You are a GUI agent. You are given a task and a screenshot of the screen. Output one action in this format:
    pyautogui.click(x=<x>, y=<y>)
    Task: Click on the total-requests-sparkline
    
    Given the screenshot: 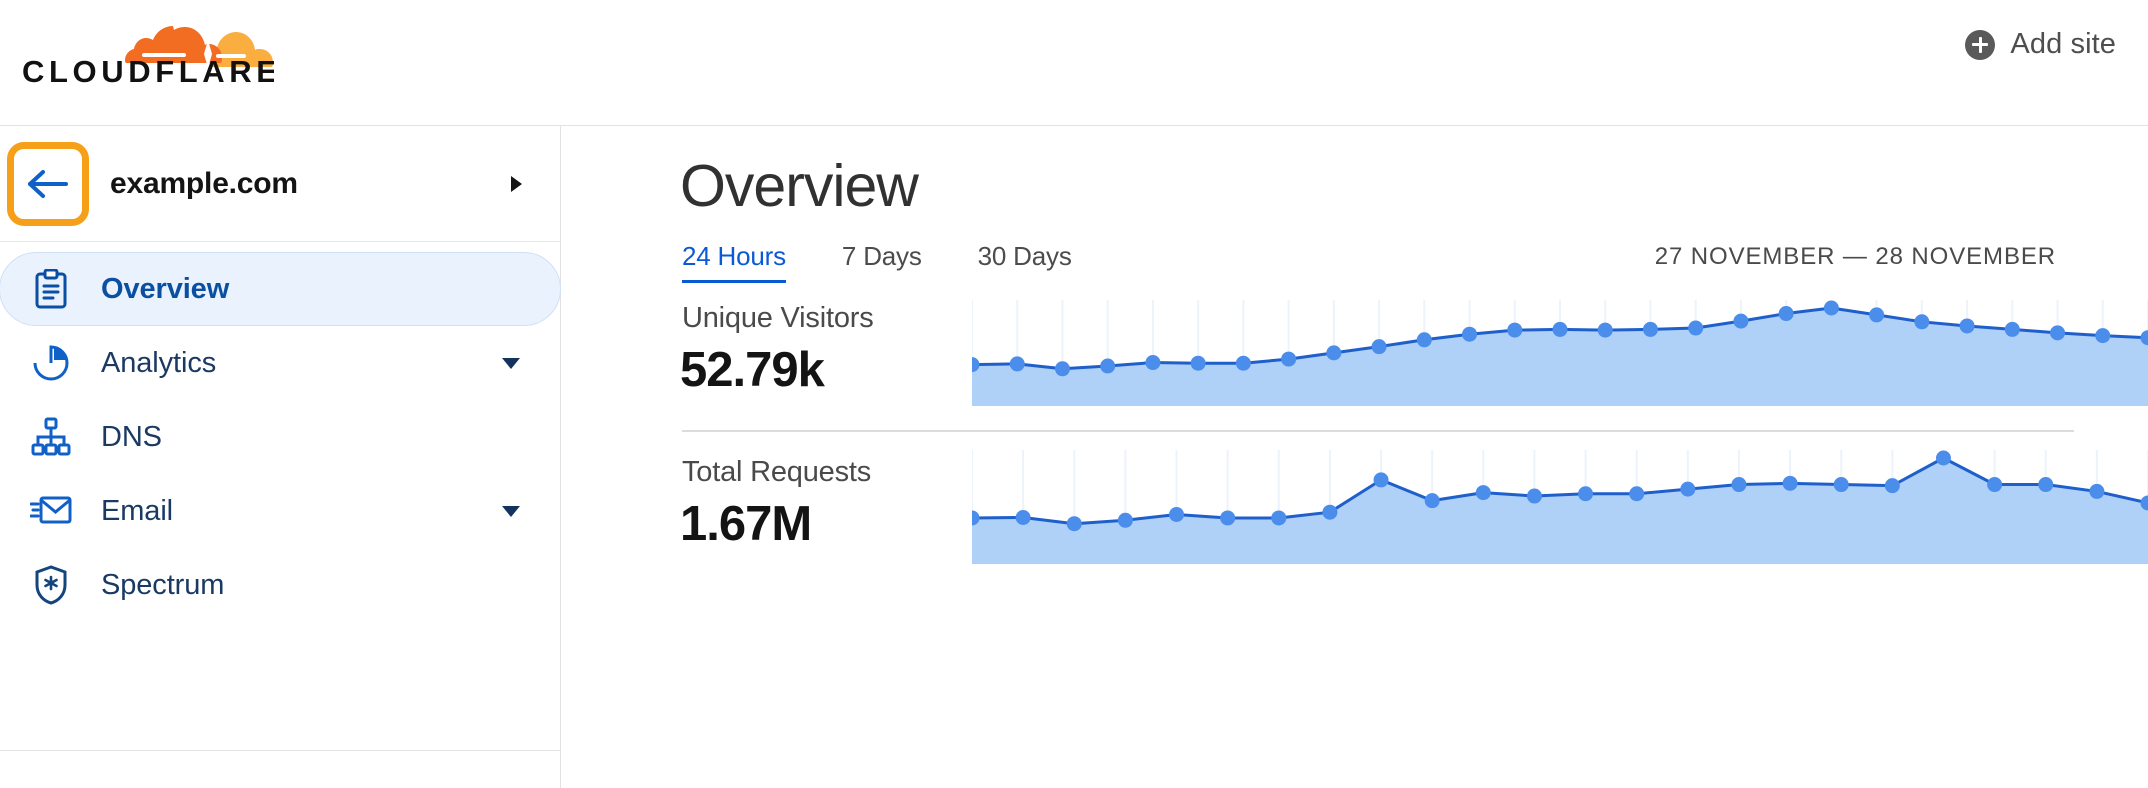 What is the action you would take?
    pyautogui.click(x=1560, y=507)
    